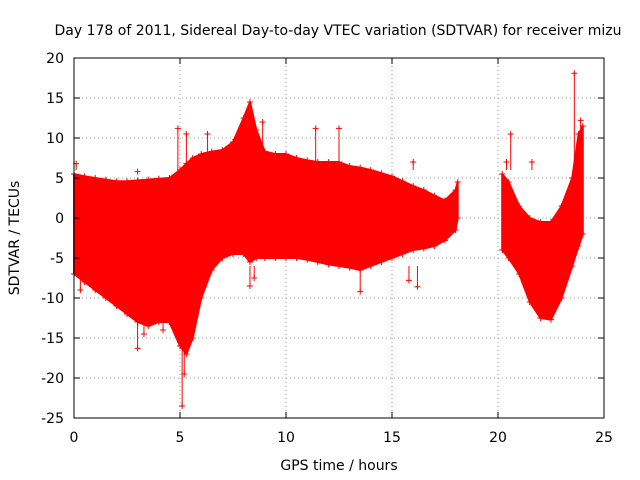  I want to click on x-tick-label: 10, so click(286, 438).